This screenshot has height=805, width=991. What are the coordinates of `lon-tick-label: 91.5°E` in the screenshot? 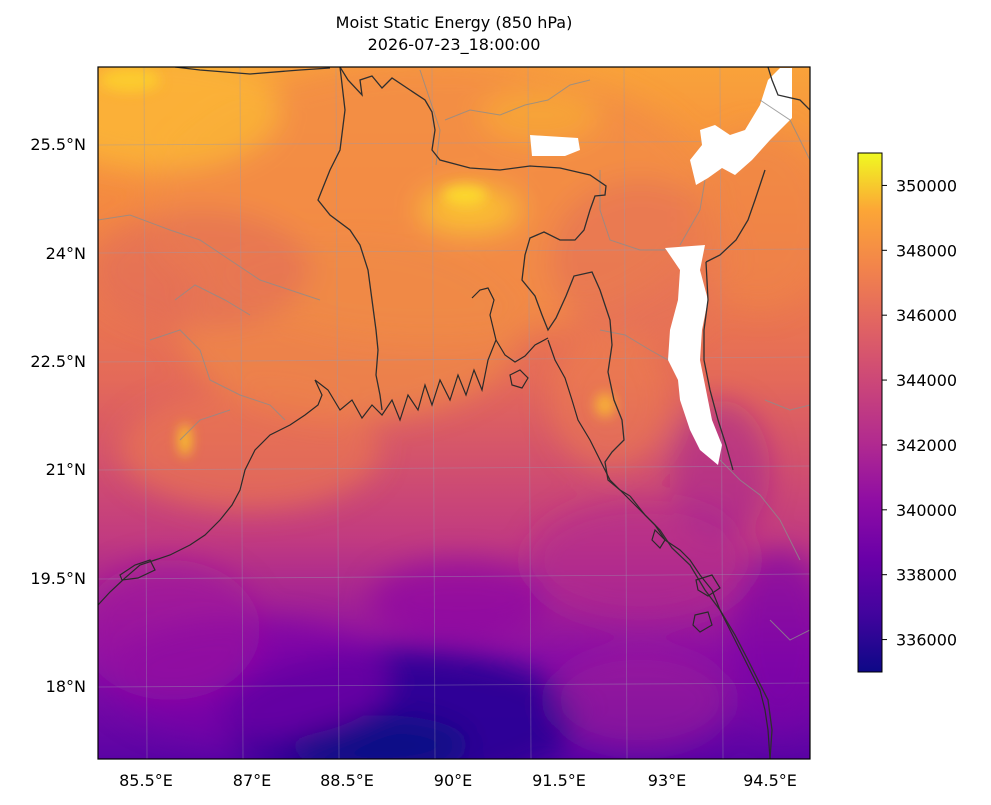 It's located at (559, 780).